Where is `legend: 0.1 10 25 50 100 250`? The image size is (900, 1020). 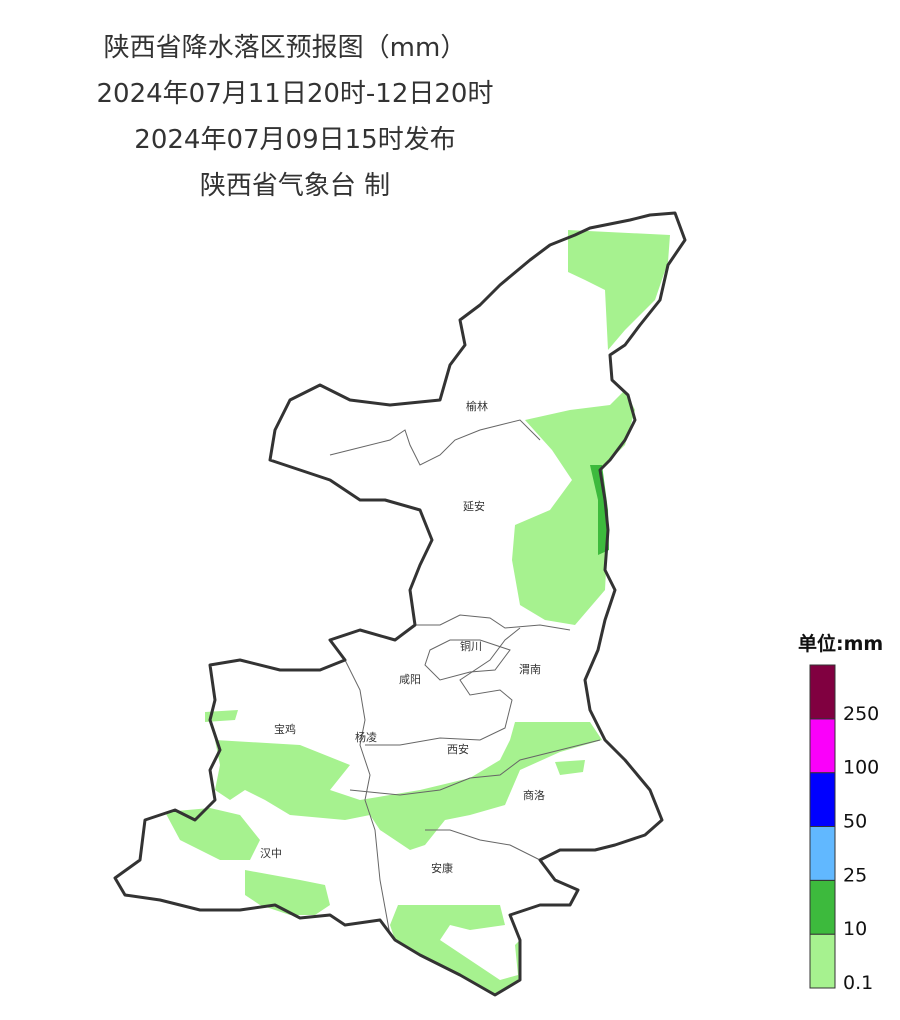
legend: 0.1 10 25 50 100 250 is located at coordinates (844, 829).